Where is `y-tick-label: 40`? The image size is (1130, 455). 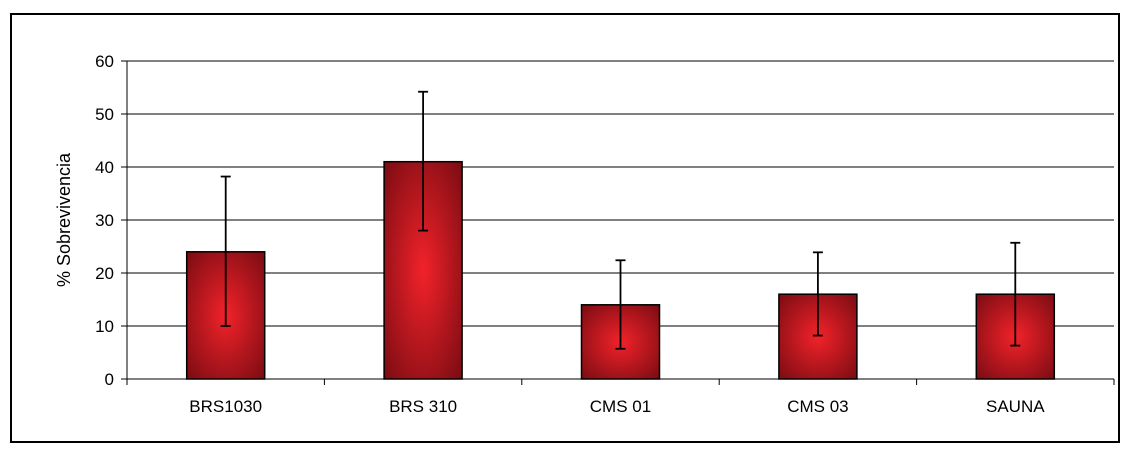
y-tick-label: 40 is located at coordinates (104, 167).